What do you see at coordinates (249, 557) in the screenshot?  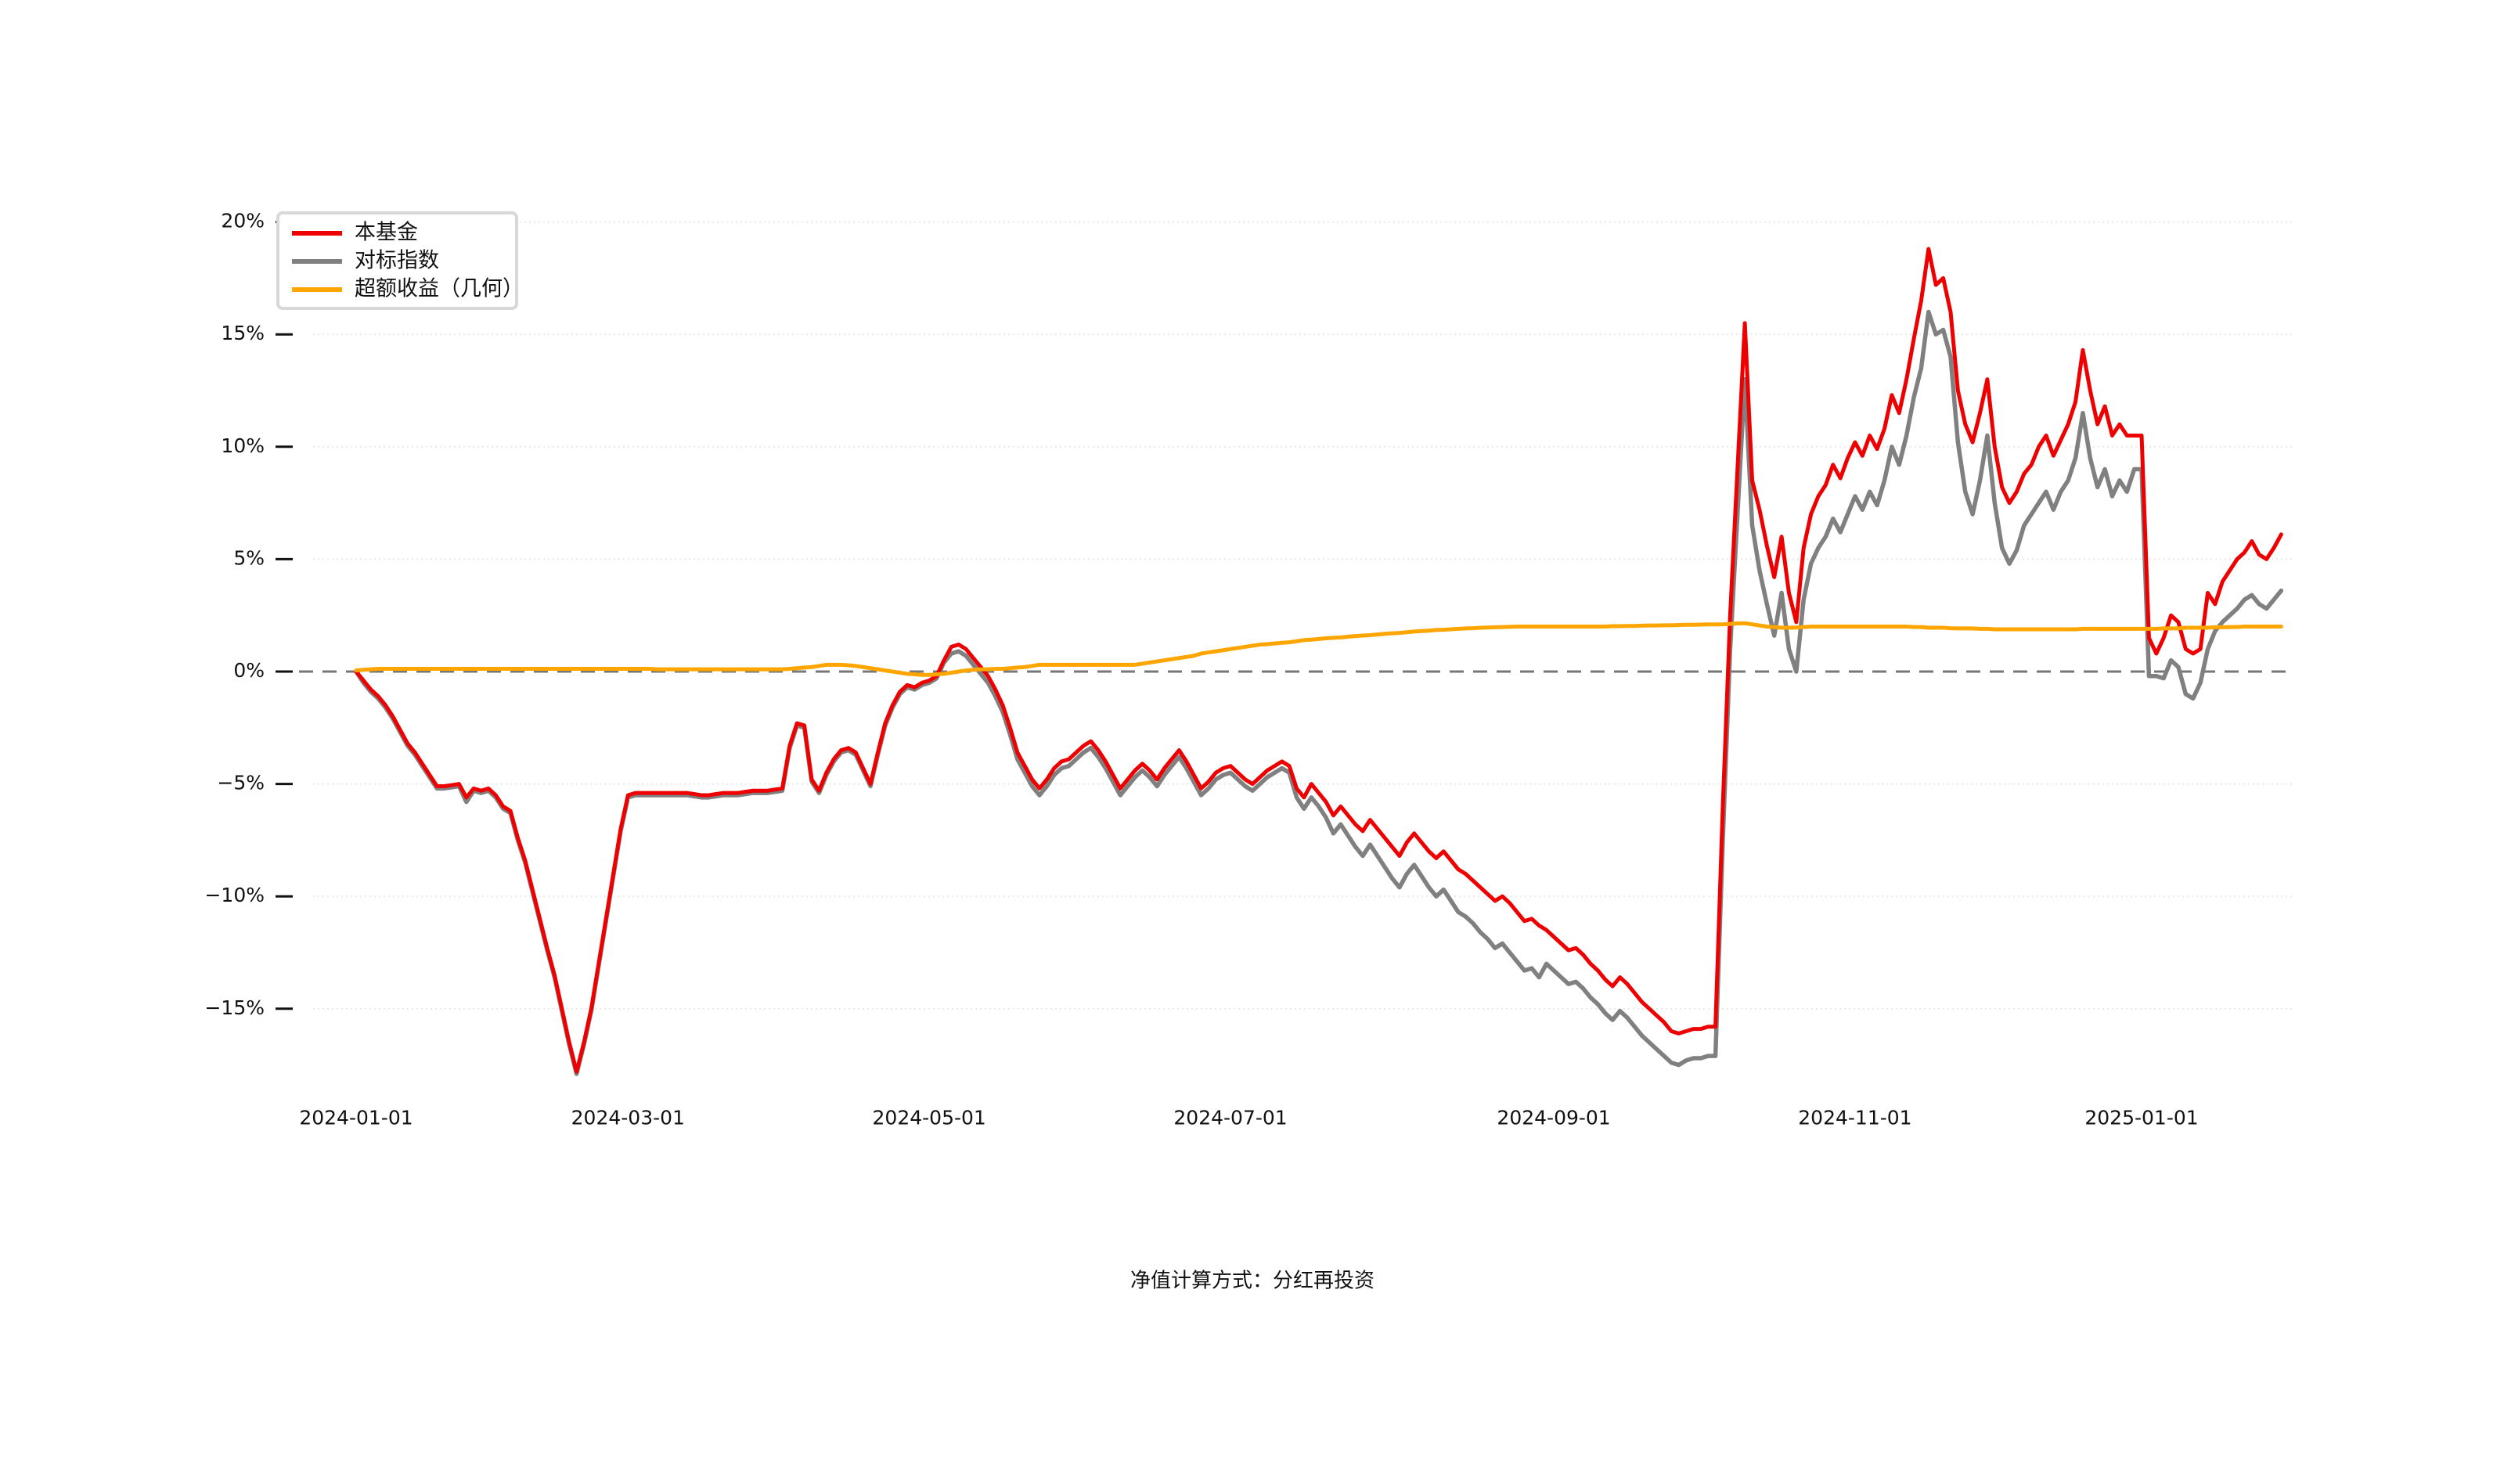 I see `y-axis-tick-label: 5%` at bounding box center [249, 557].